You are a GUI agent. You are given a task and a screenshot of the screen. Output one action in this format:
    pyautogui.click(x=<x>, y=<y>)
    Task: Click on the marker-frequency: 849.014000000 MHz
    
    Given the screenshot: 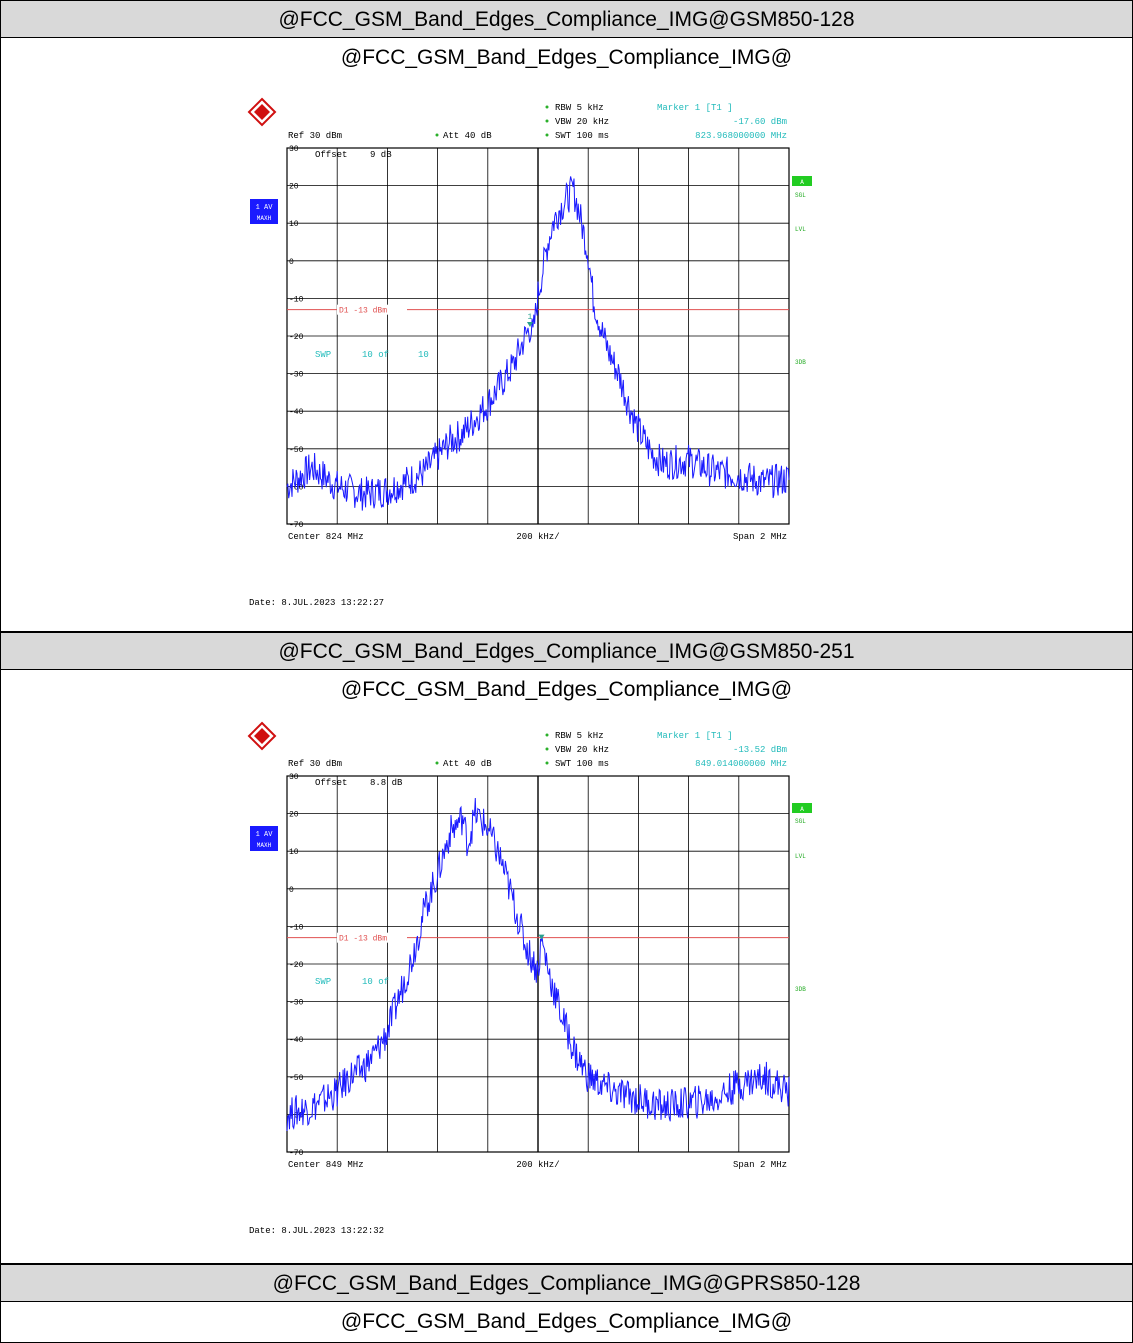 What is the action you would take?
    pyautogui.click(x=741, y=764)
    